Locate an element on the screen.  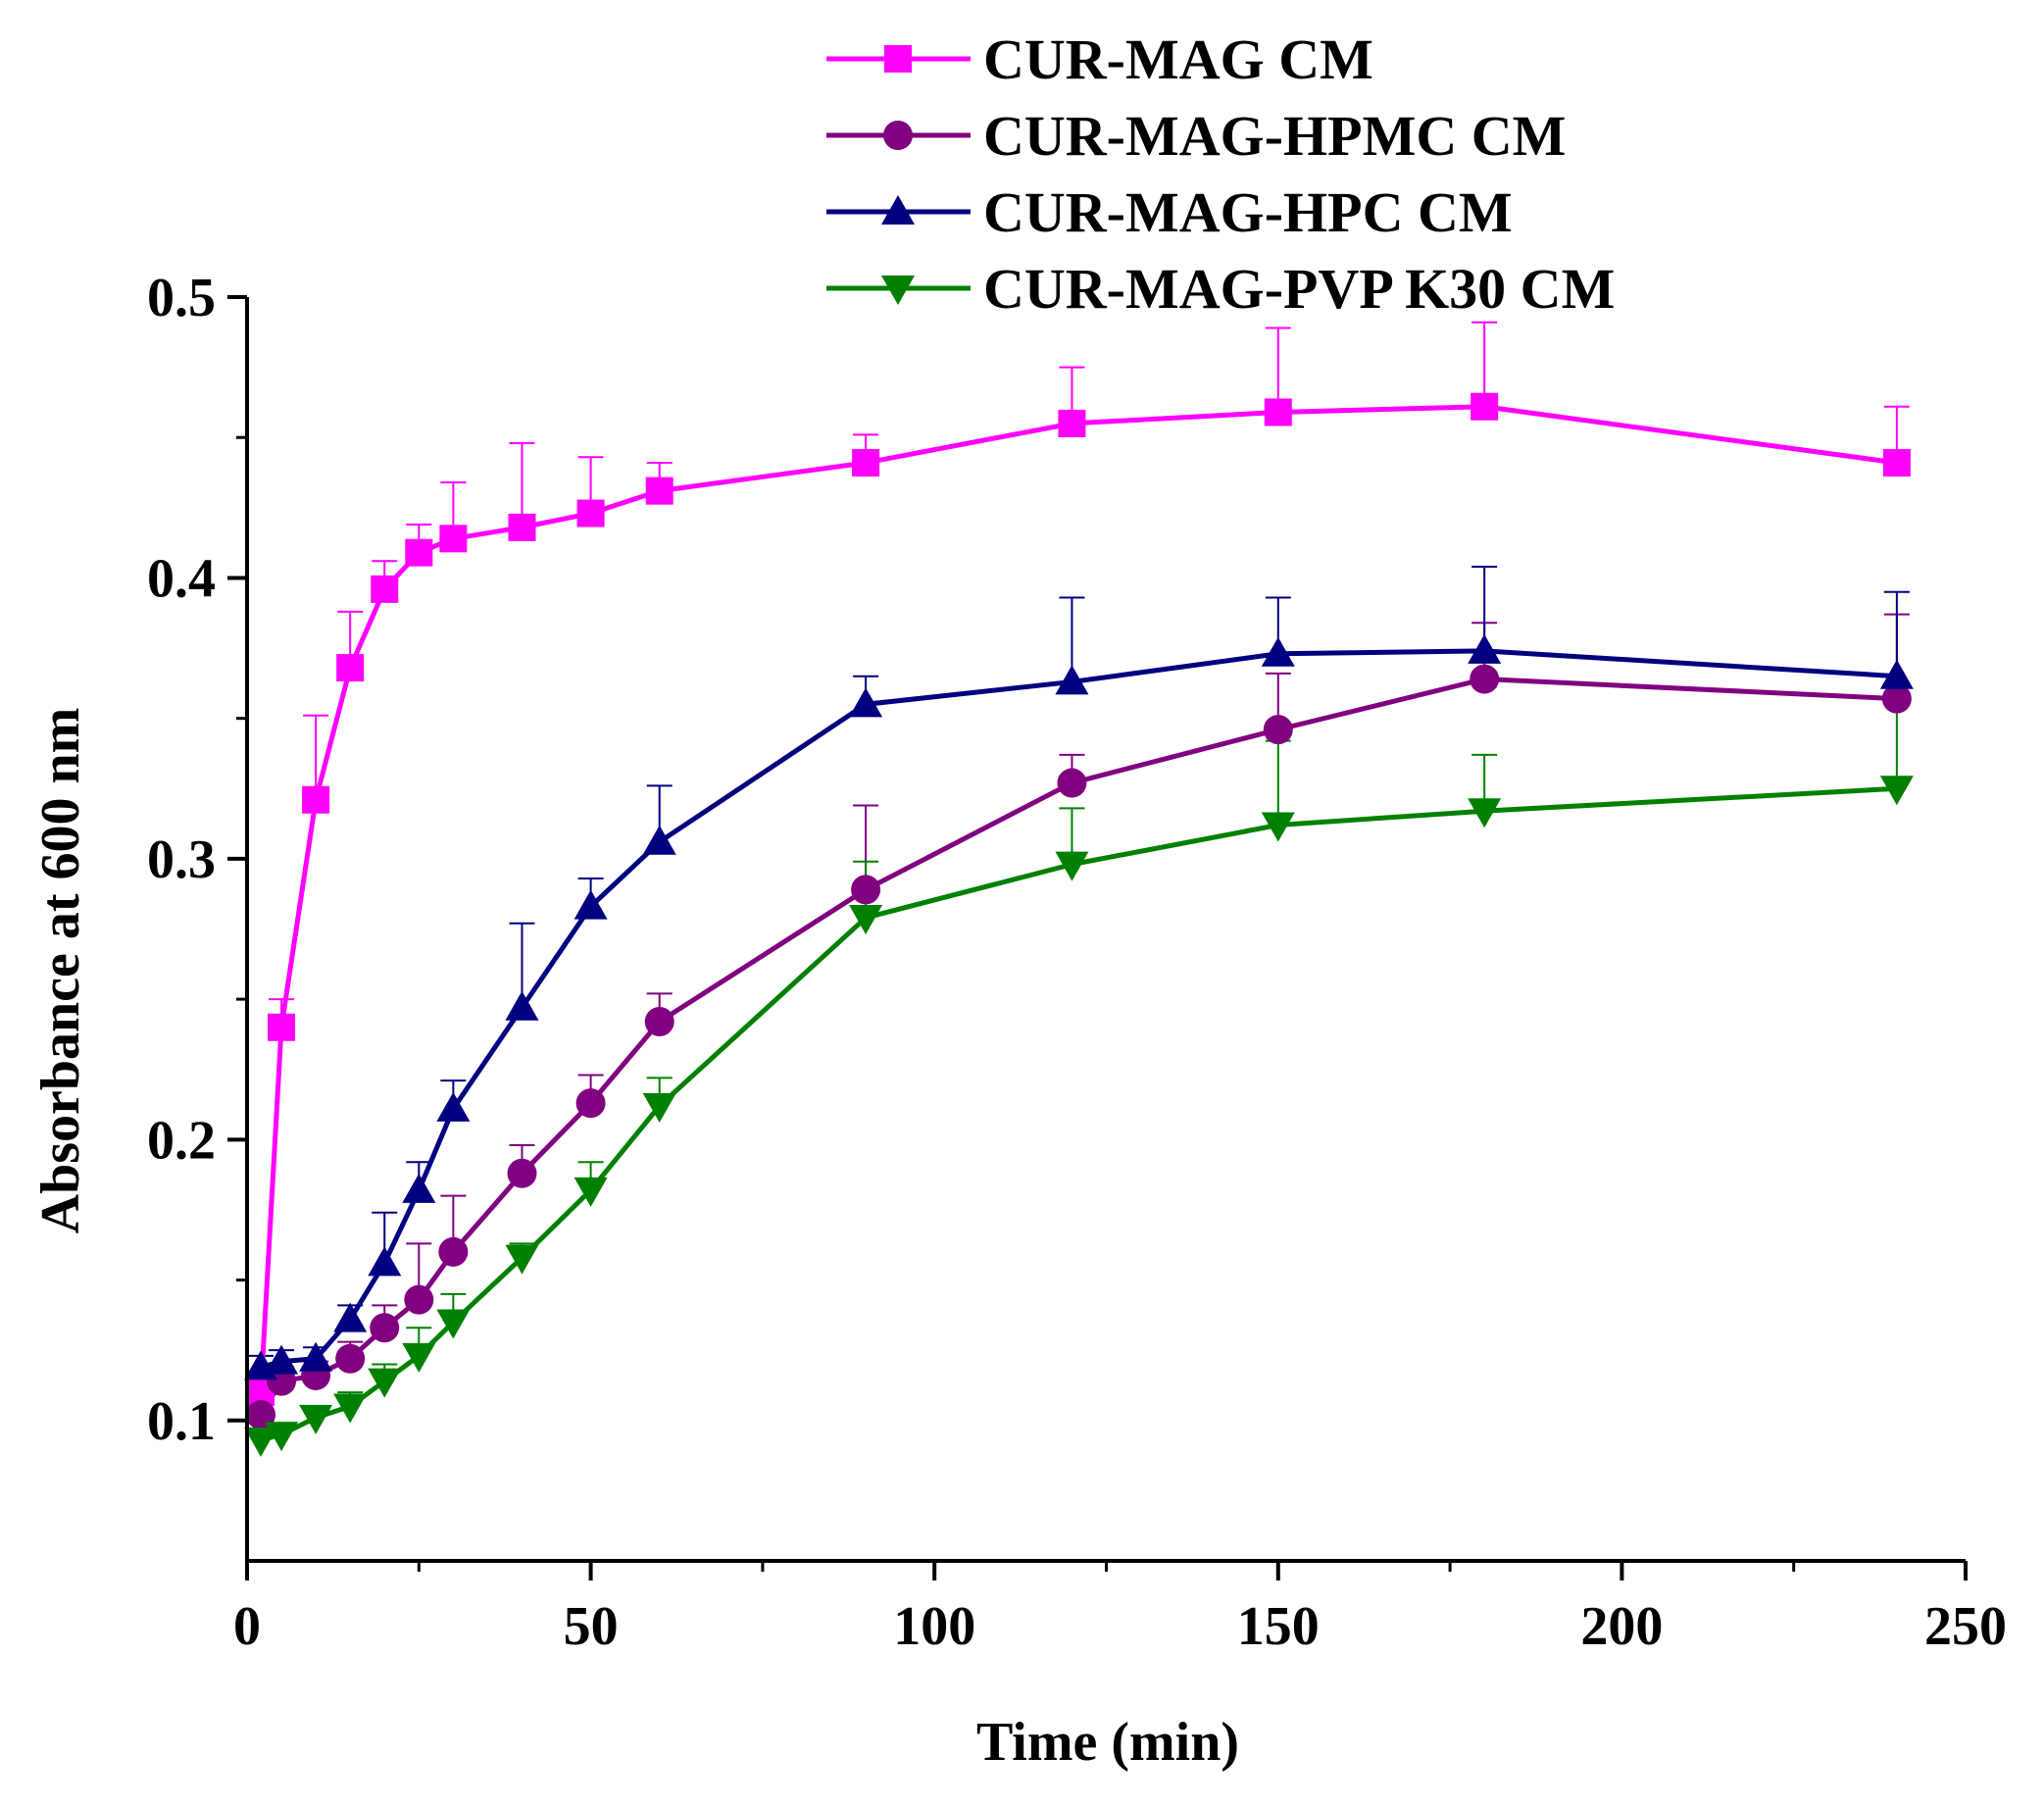
x-tick-label: 0 is located at coordinates (247, 1626).